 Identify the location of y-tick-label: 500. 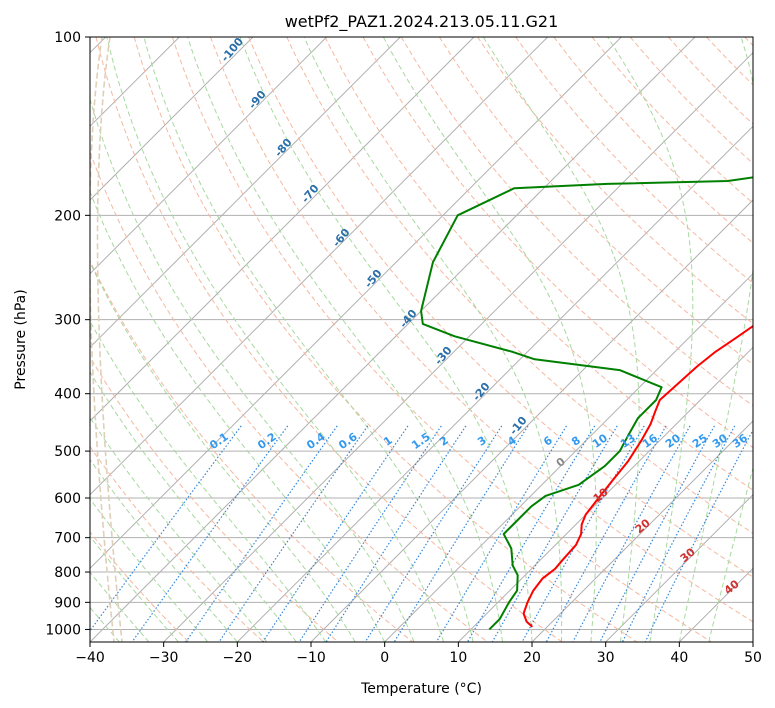
(67, 452).